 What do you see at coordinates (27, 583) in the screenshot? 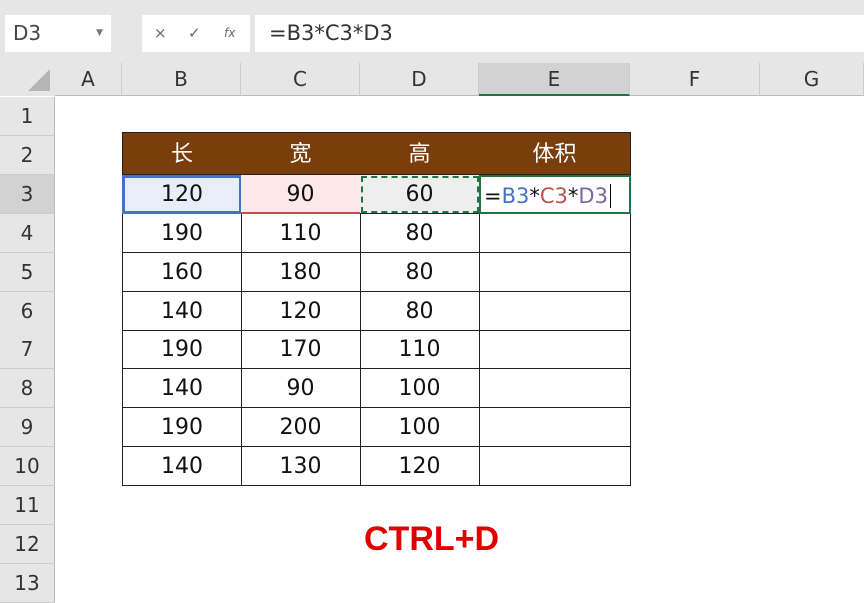
I see `row-header-13: 13` at bounding box center [27, 583].